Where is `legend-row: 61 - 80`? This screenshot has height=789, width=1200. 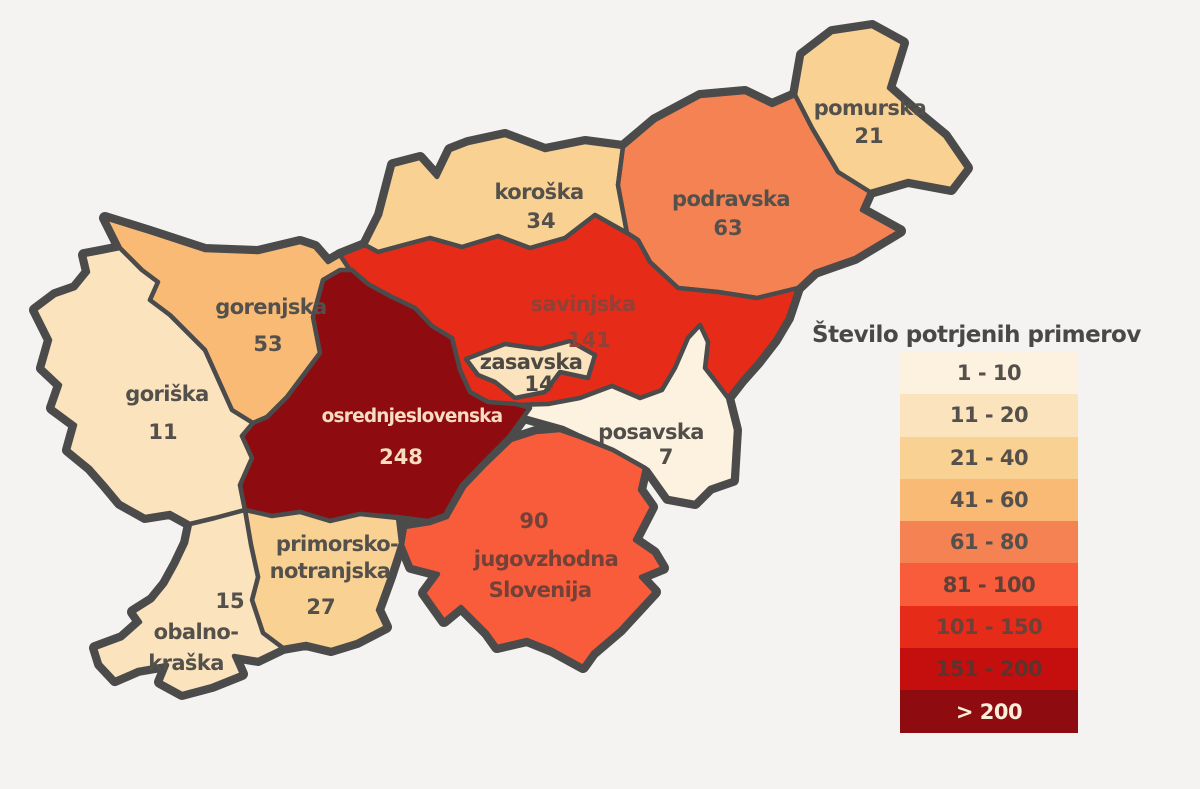 legend-row: 61 - 80 is located at coordinates (989, 542).